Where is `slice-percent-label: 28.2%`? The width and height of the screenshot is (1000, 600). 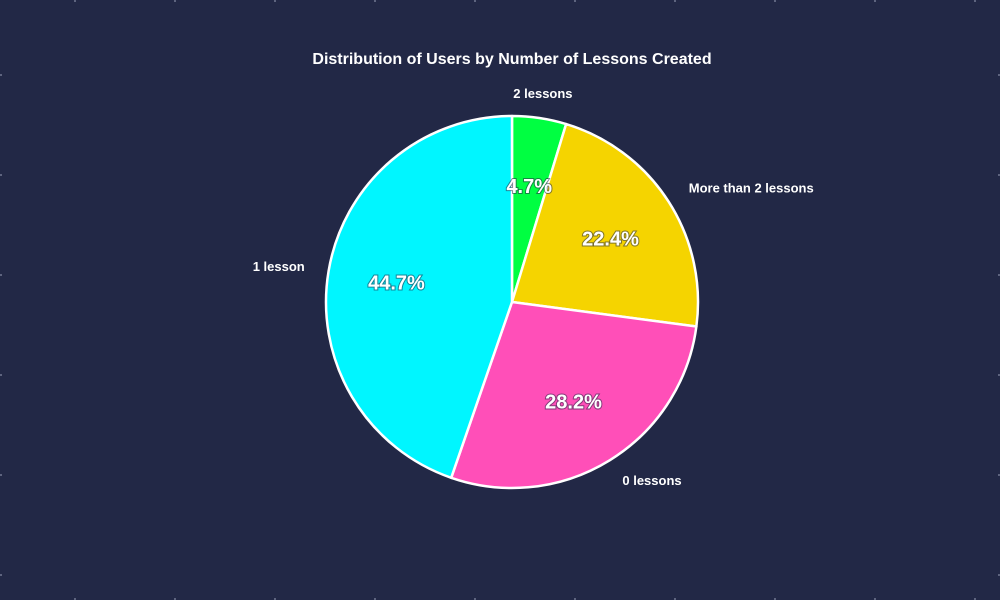
slice-percent-label: 28.2% is located at coordinates (573, 403).